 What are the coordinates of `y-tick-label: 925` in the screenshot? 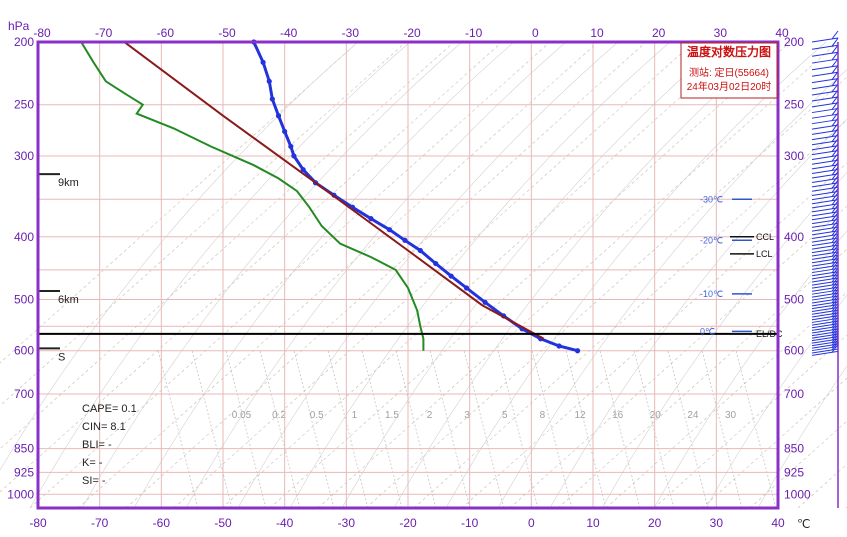 It's located at (24, 472).